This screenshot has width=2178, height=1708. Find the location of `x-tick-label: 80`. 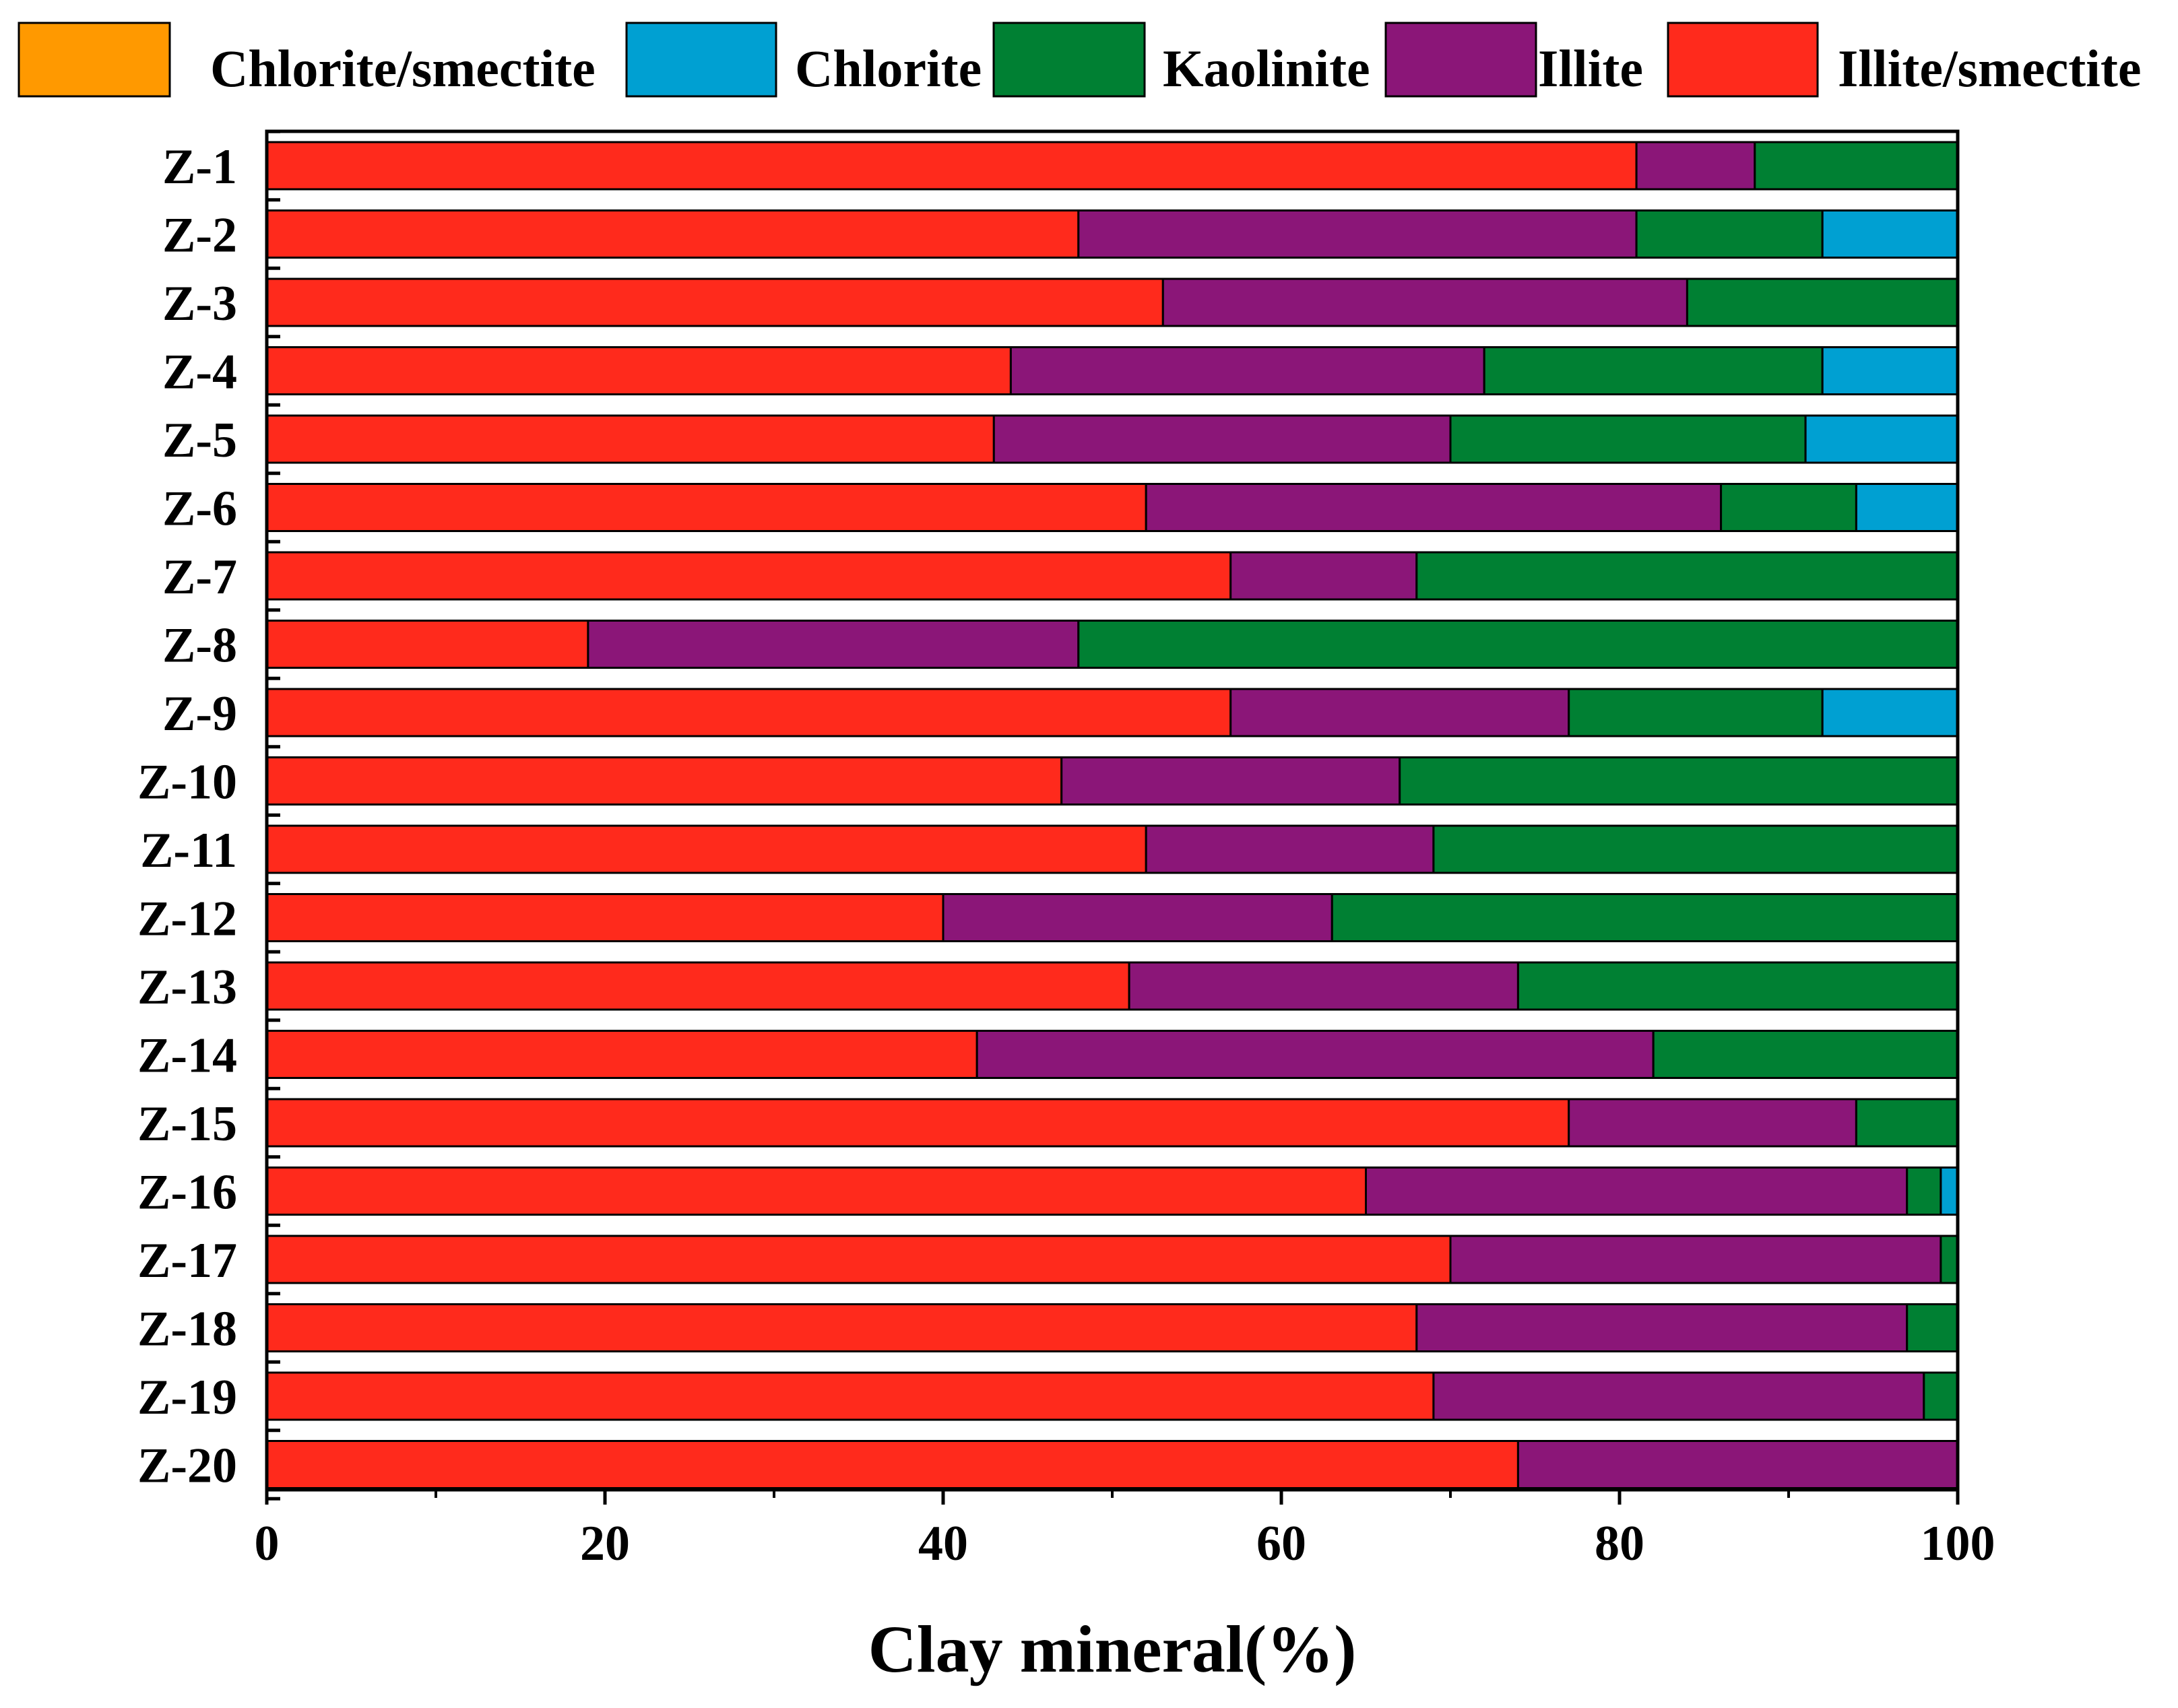

x-tick-label: 80 is located at coordinates (1619, 1544).